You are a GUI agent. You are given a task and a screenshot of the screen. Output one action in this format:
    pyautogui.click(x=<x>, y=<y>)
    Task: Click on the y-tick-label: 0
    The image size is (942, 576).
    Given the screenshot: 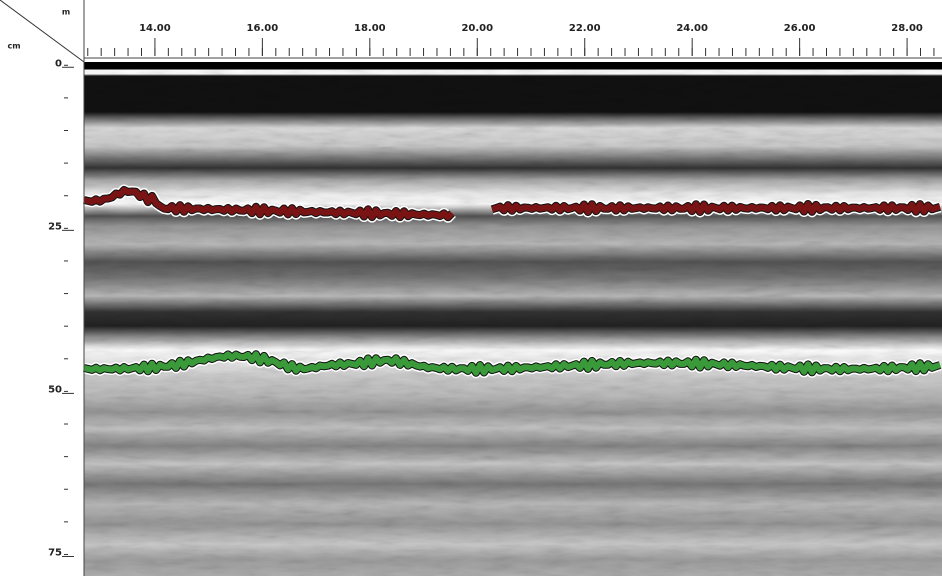 What is the action you would take?
    pyautogui.click(x=58, y=63)
    